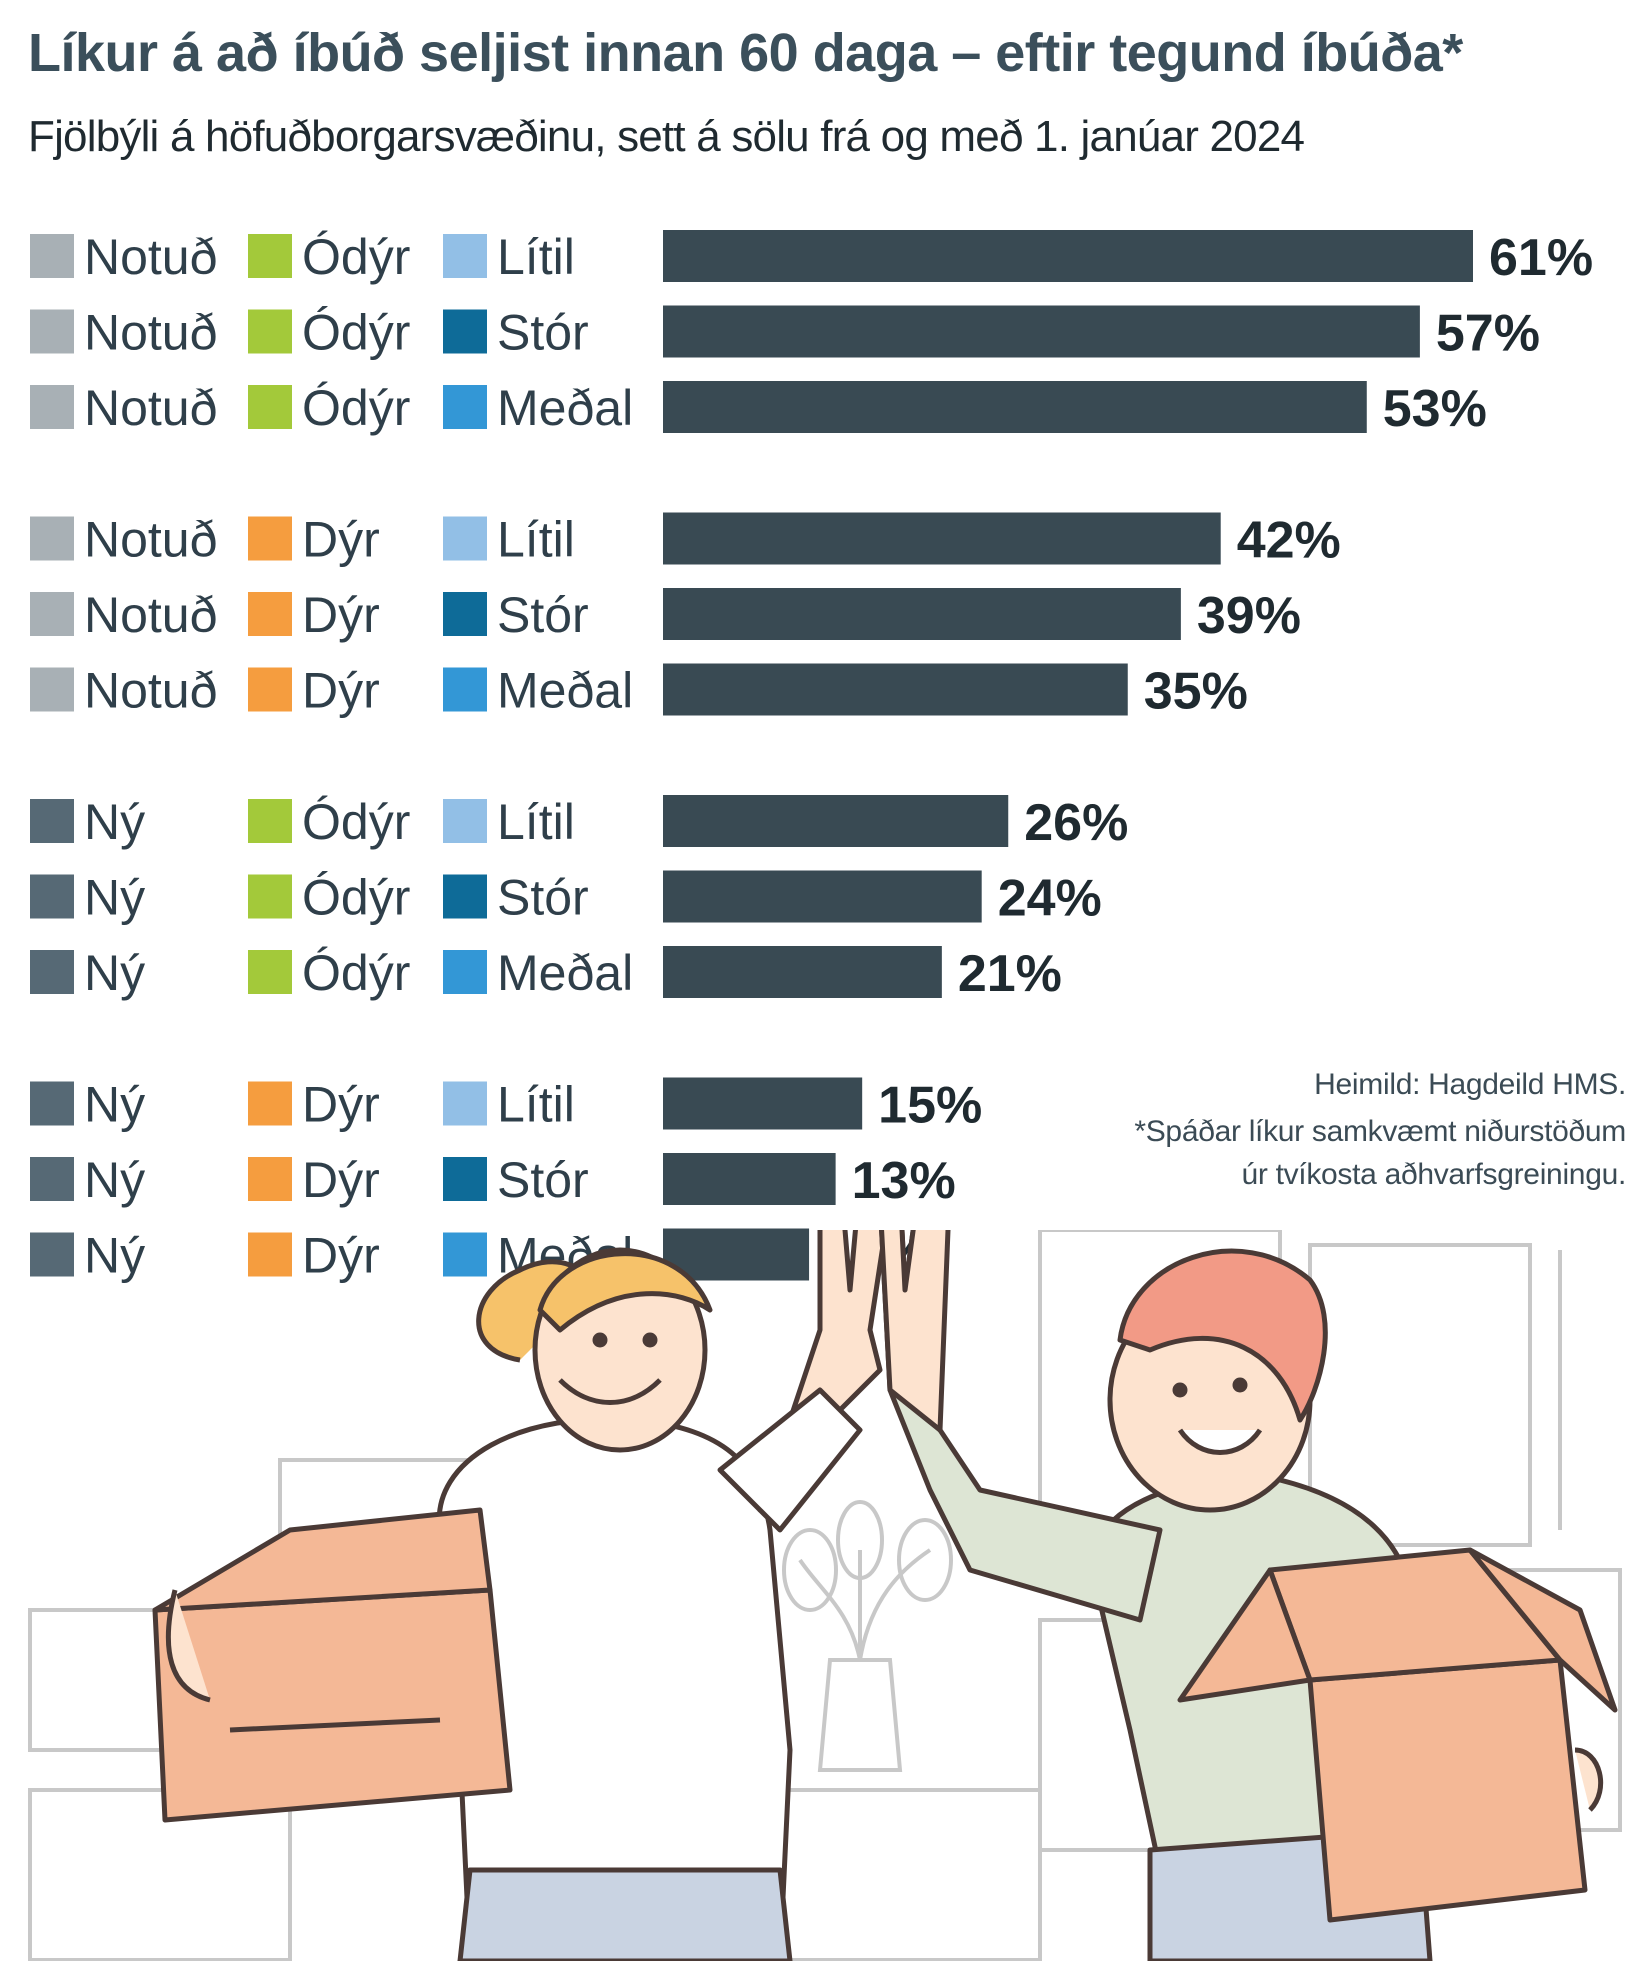  I want to click on category-label: Meðal, so click(565, 408).